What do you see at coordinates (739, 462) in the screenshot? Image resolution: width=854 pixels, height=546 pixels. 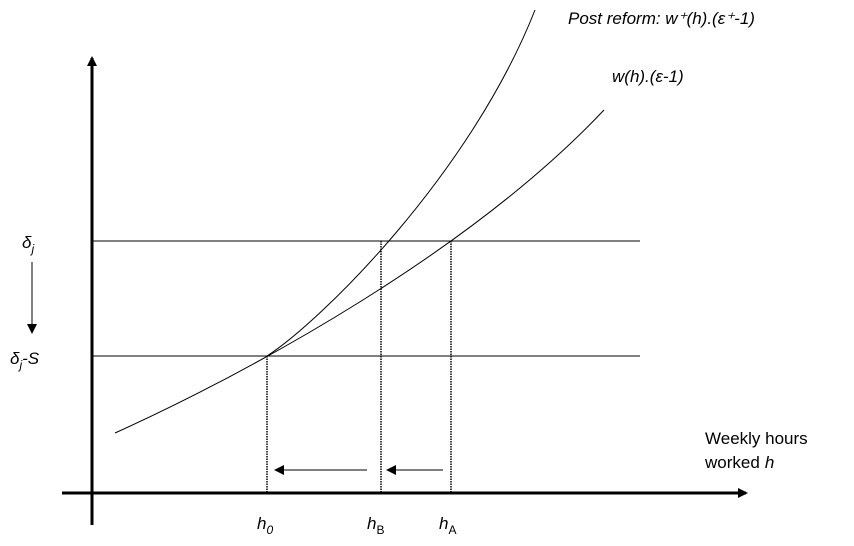 I see `axis-label: worked h` at bounding box center [739, 462].